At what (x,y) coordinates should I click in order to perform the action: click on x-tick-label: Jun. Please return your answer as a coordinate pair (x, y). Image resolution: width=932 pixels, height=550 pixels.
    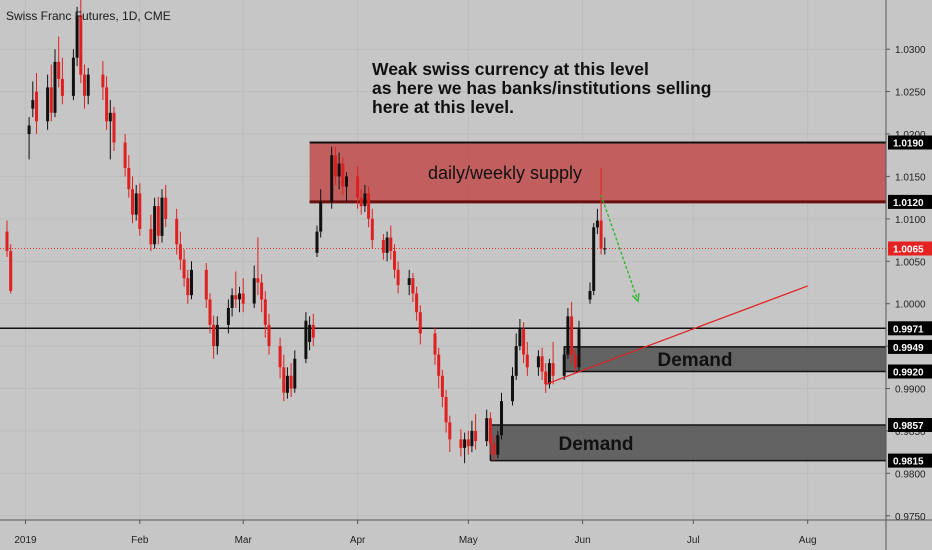
    Looking at the image, I should click on (583, 540).